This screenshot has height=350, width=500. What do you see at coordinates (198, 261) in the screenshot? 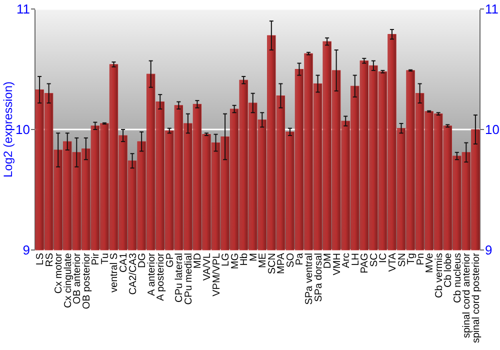
I see `x-tick-label: MD` at bounding box center [198, 261].